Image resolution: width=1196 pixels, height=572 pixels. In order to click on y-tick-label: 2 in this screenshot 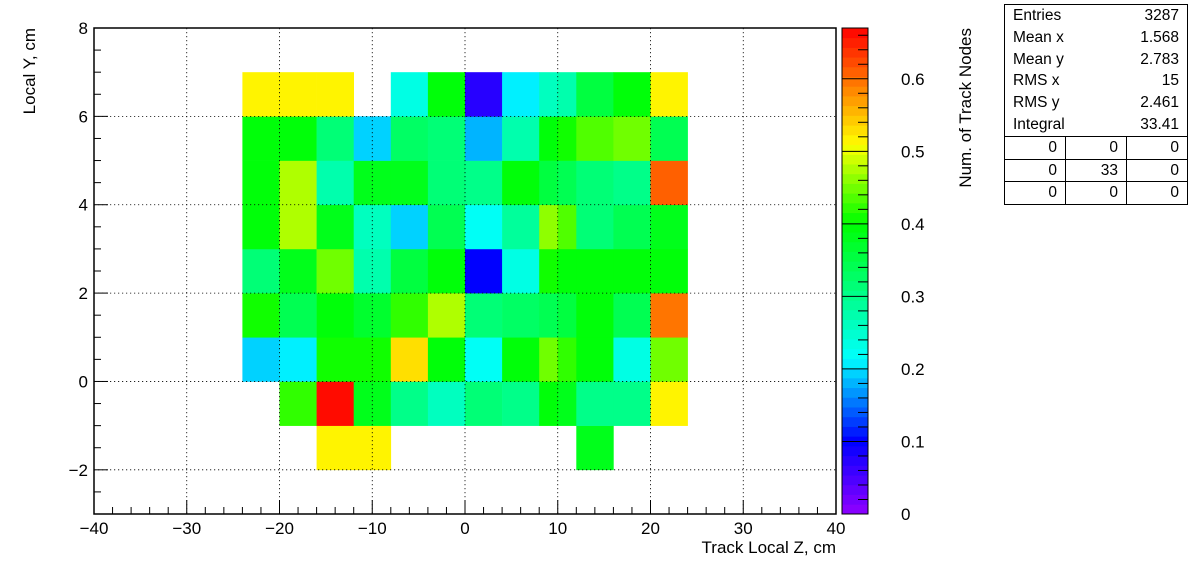, I will do `click(83, 293)`.